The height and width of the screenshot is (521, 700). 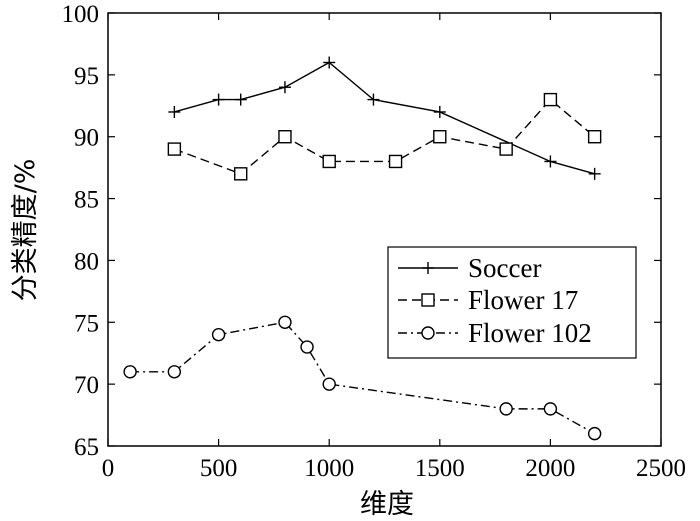 I want to click on x-axis-label: 维度, so click(x=387, y=504).